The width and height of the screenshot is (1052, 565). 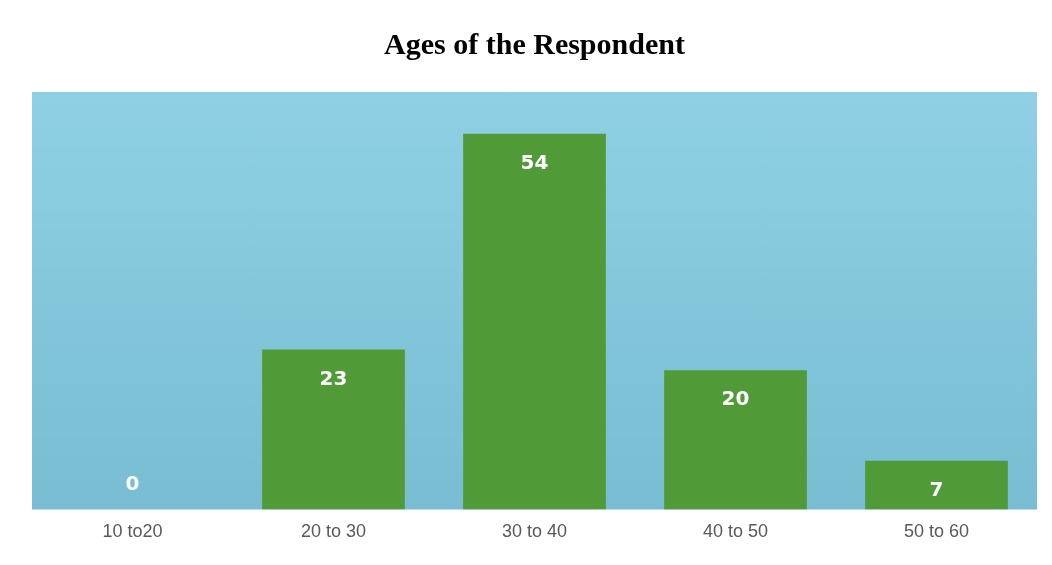 What do you see at coordinates (534, 161) in the screenshot?
I see `data-label: 54` at bounding box center [534, 161].